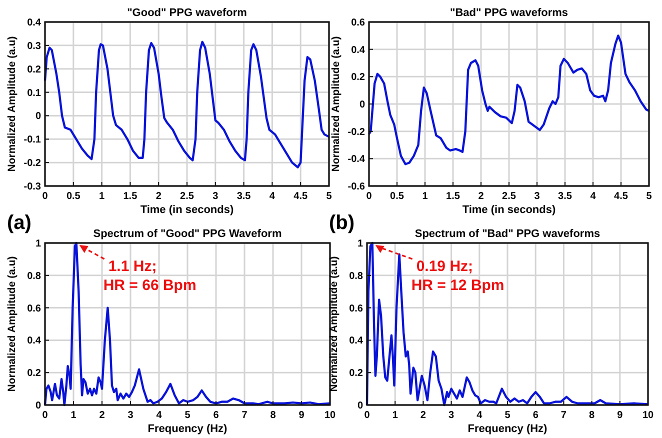 This screenshot has height=438, width=662. Describe the element at coordinates (34, 93) in the screenshot. I see `y-tick-label: 0.1` at that location.